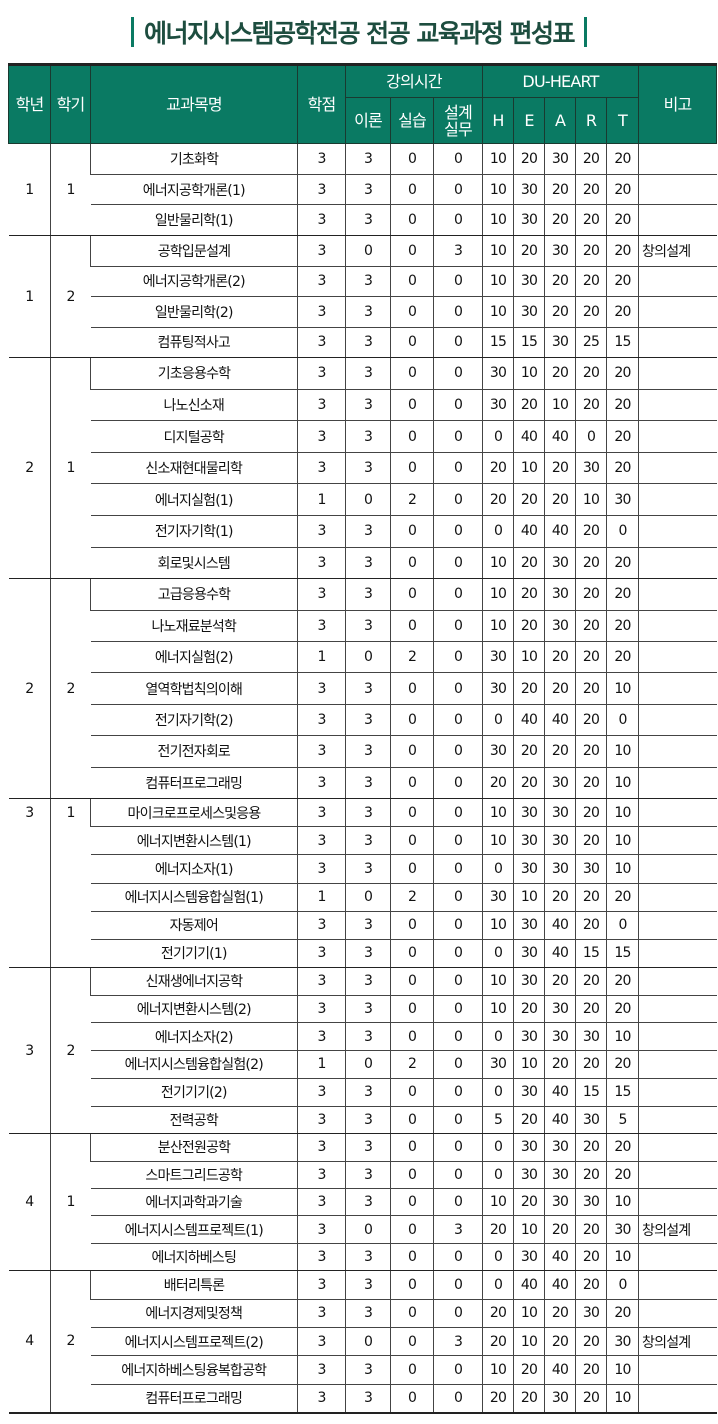  I want to click on e-score: 15, so click(529, 343).